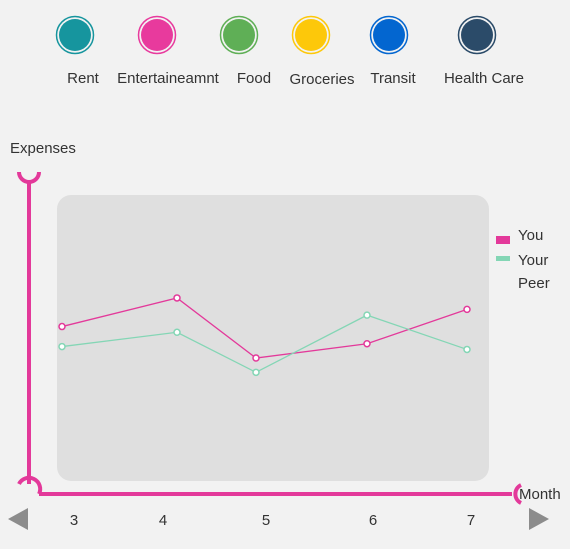  Describe the element at coordinates (530, 235) in the screenshot. I see `legend-label: You` at that location.